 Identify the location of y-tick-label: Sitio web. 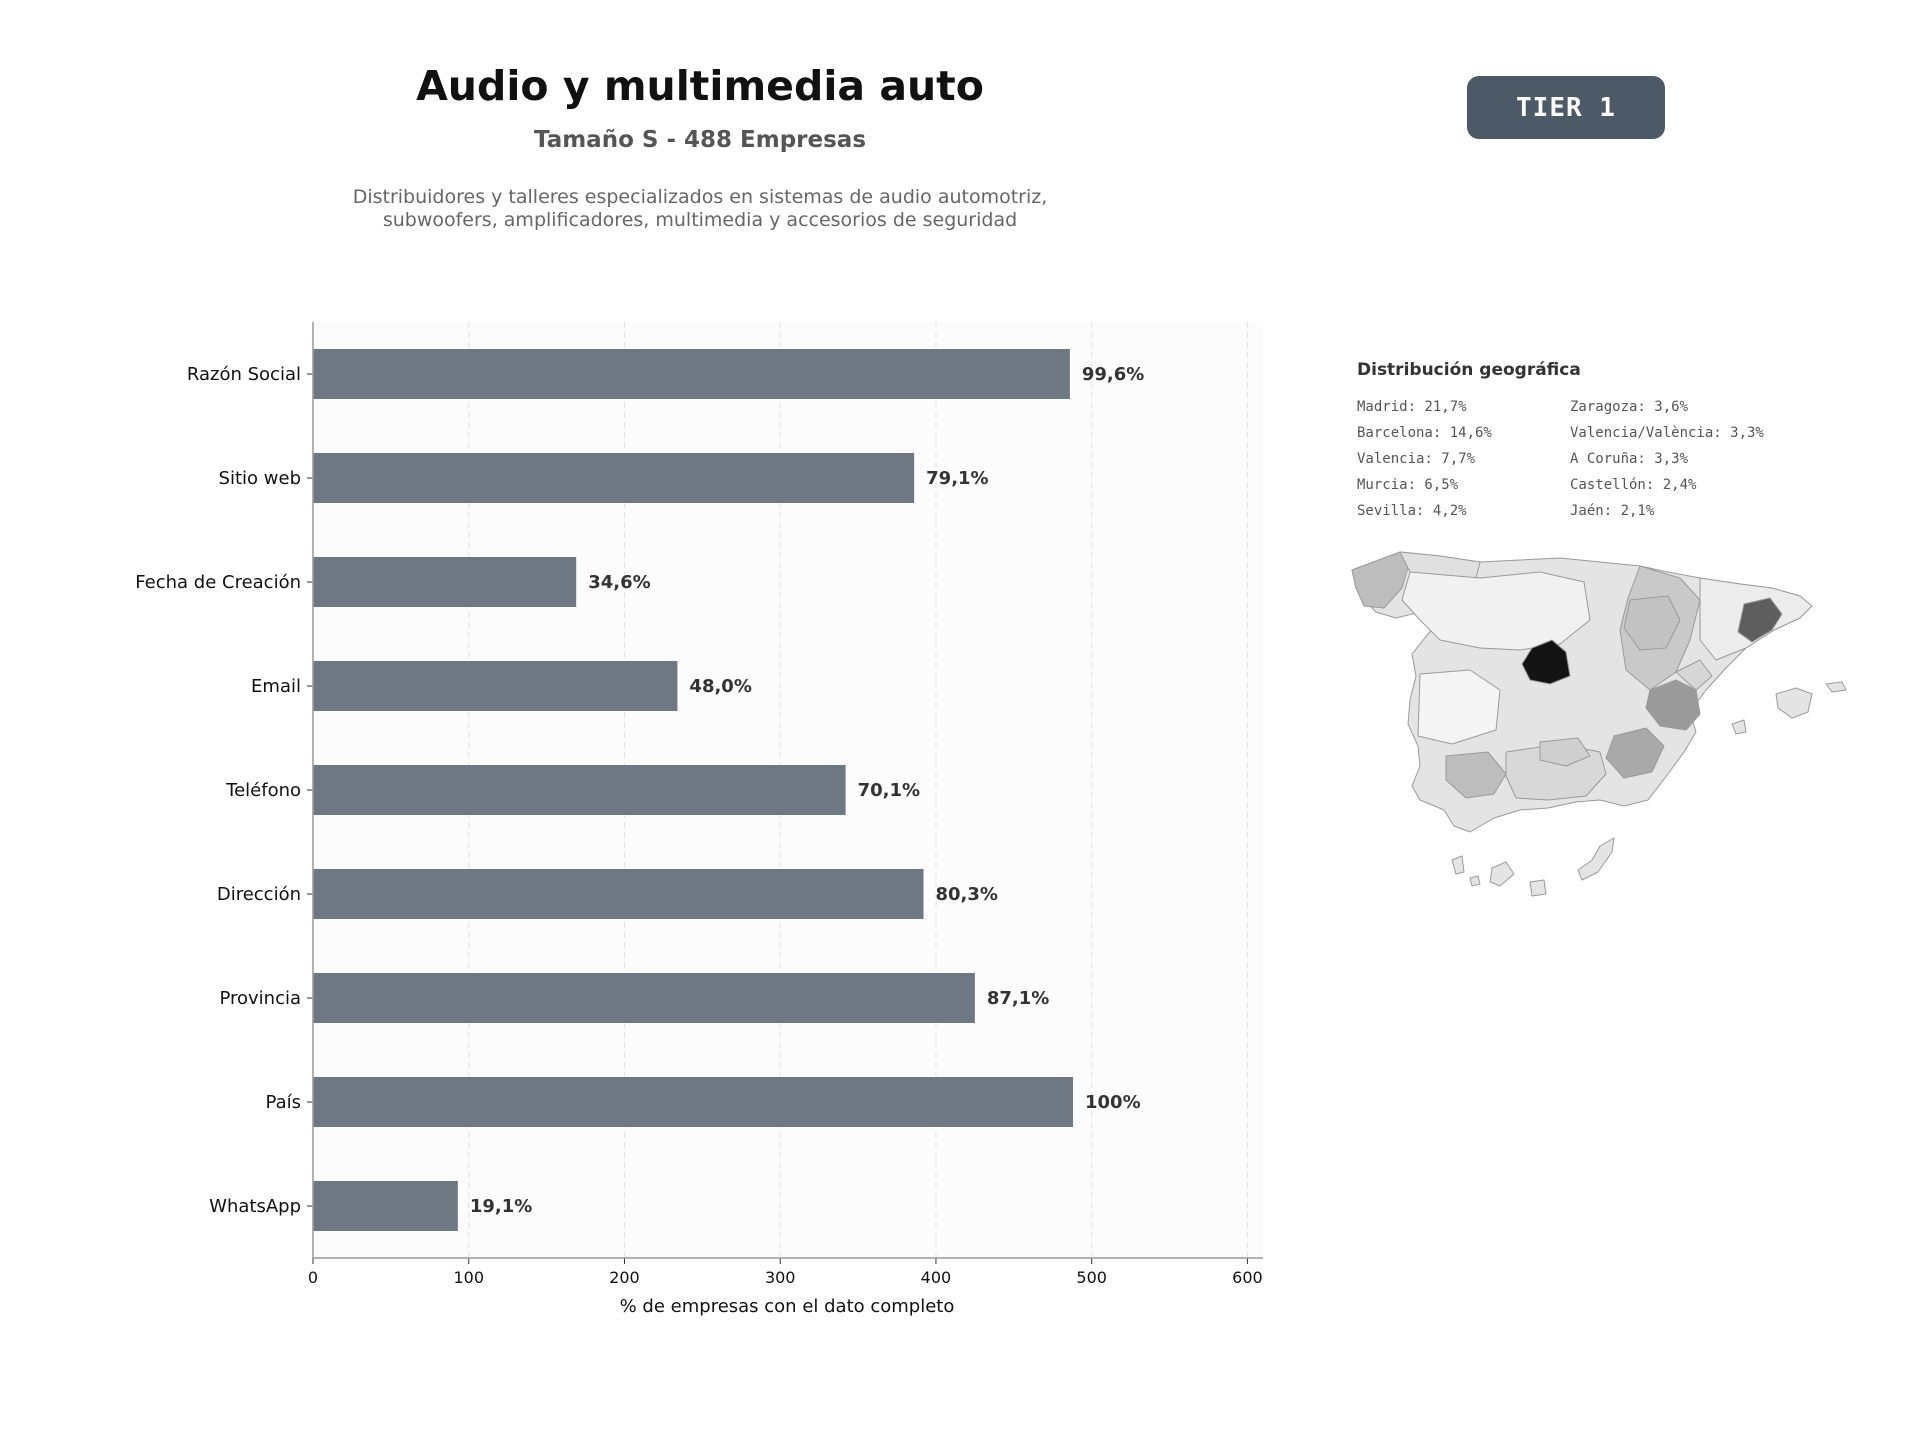
(260, 478).